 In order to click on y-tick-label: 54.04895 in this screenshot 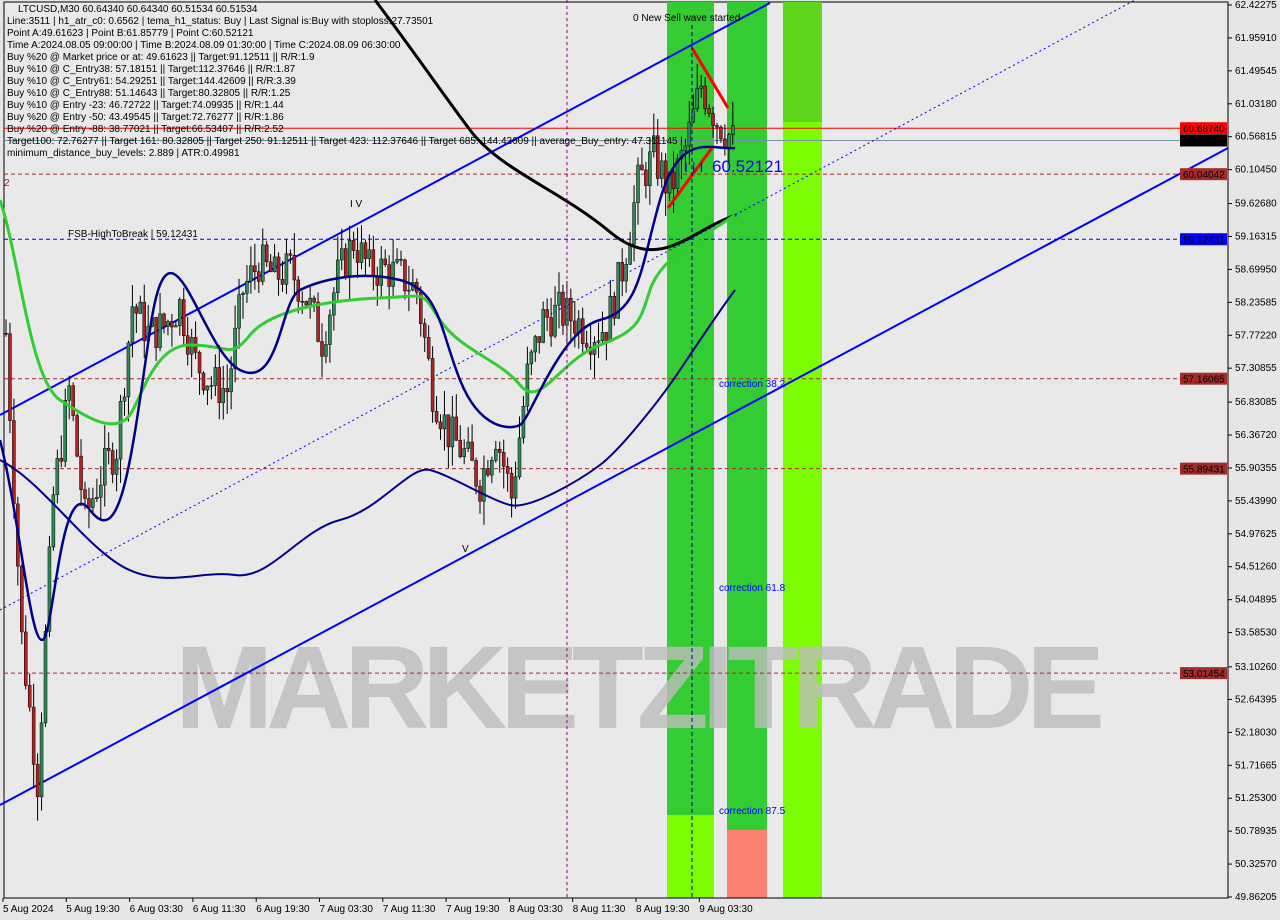, I will do `click(1256, 600)`.